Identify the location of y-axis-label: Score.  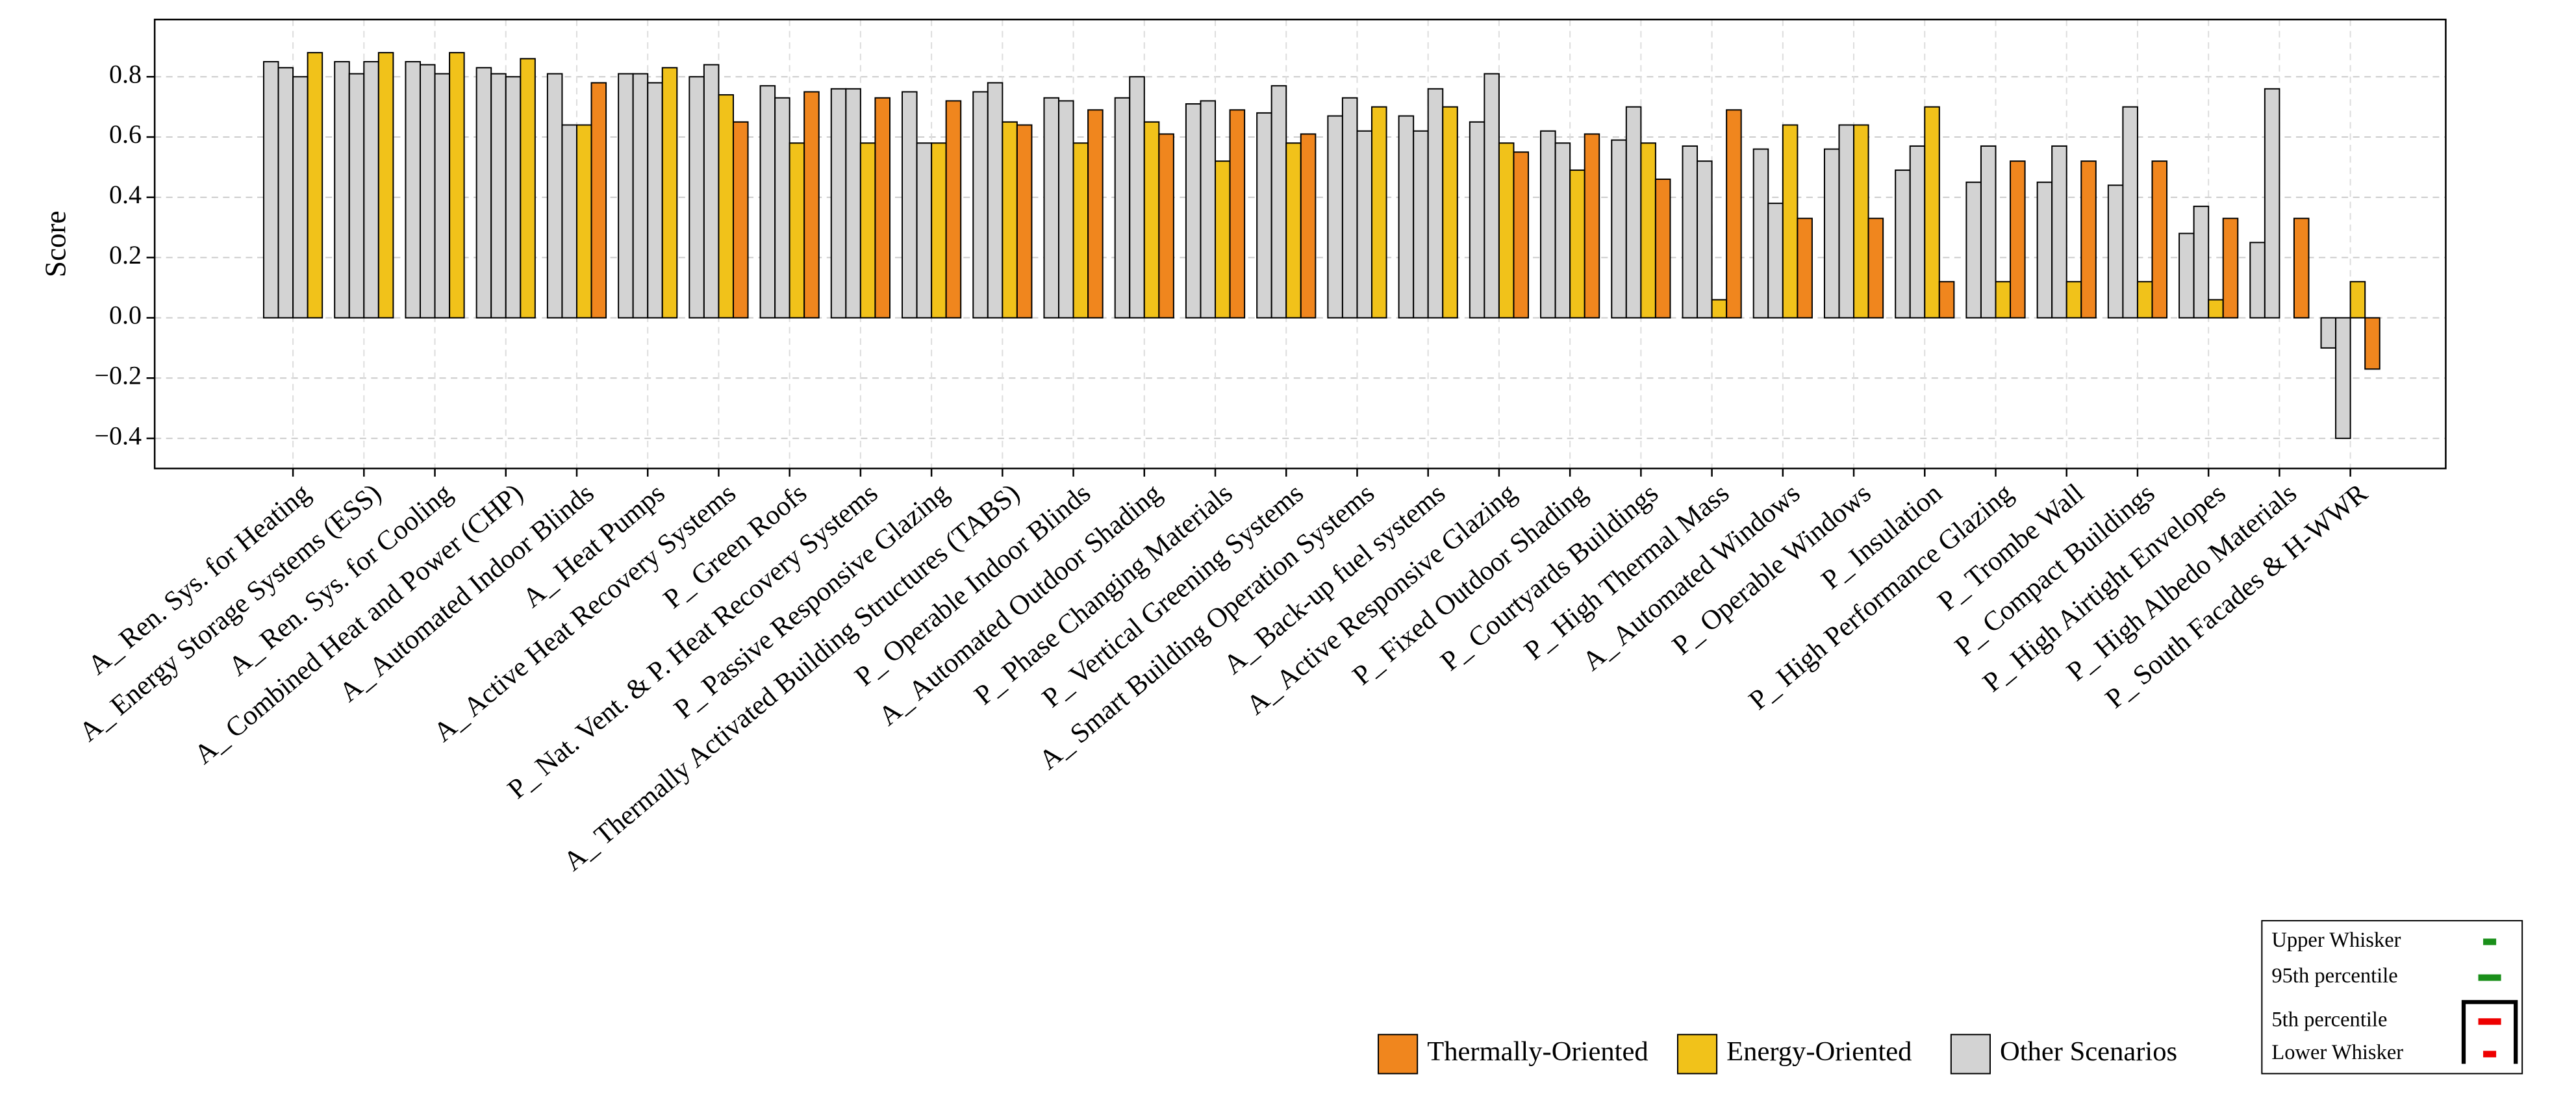
(56, 243).